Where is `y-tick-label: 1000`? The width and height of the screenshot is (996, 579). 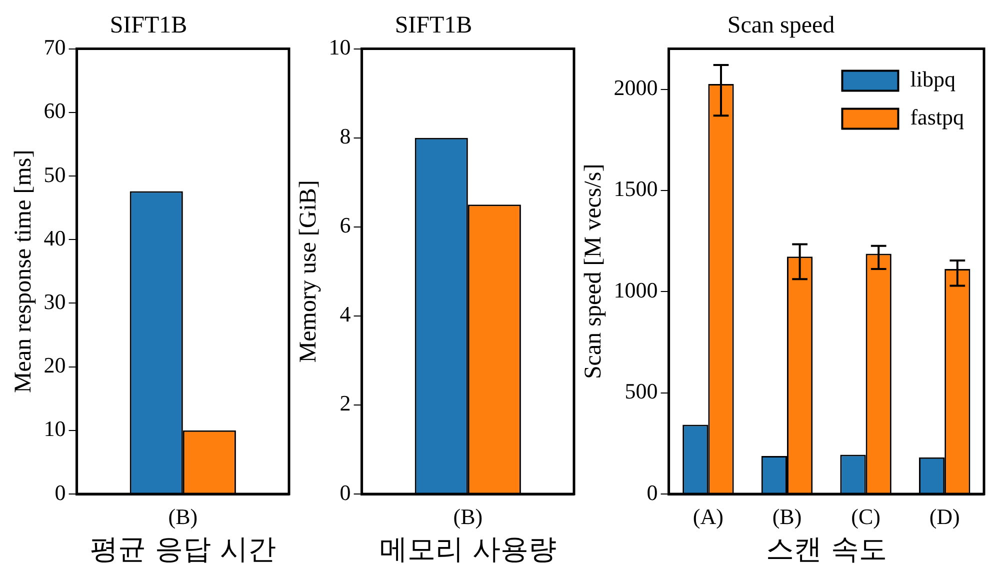 y-tick-label: 1000 is located at coordinates (636, 289).